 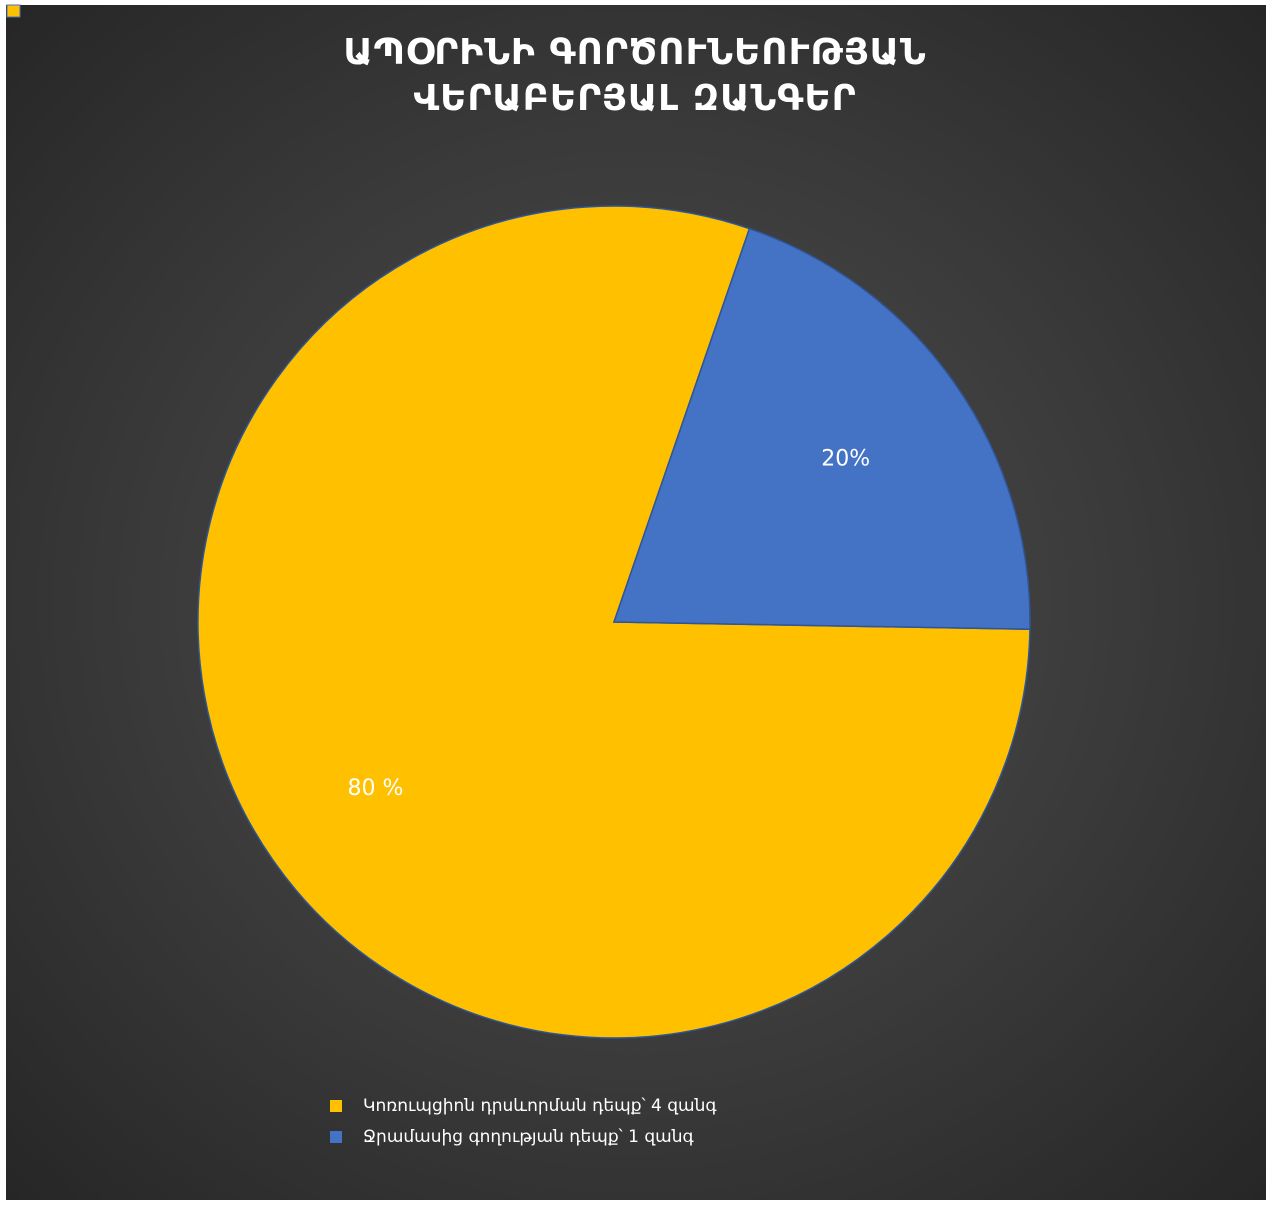 What do you see at coordinates (635, 75) in the screenshot?
I see `chart-title: ԱՊՕՐԻՆԻ ԳՈՐԾՈՒՆԵՈՒԹՅԱՆ ՎԵՐԱԲԵՐՅԱԼ ԶԱՆԳԵՐ` at bounding box center [635, 75].